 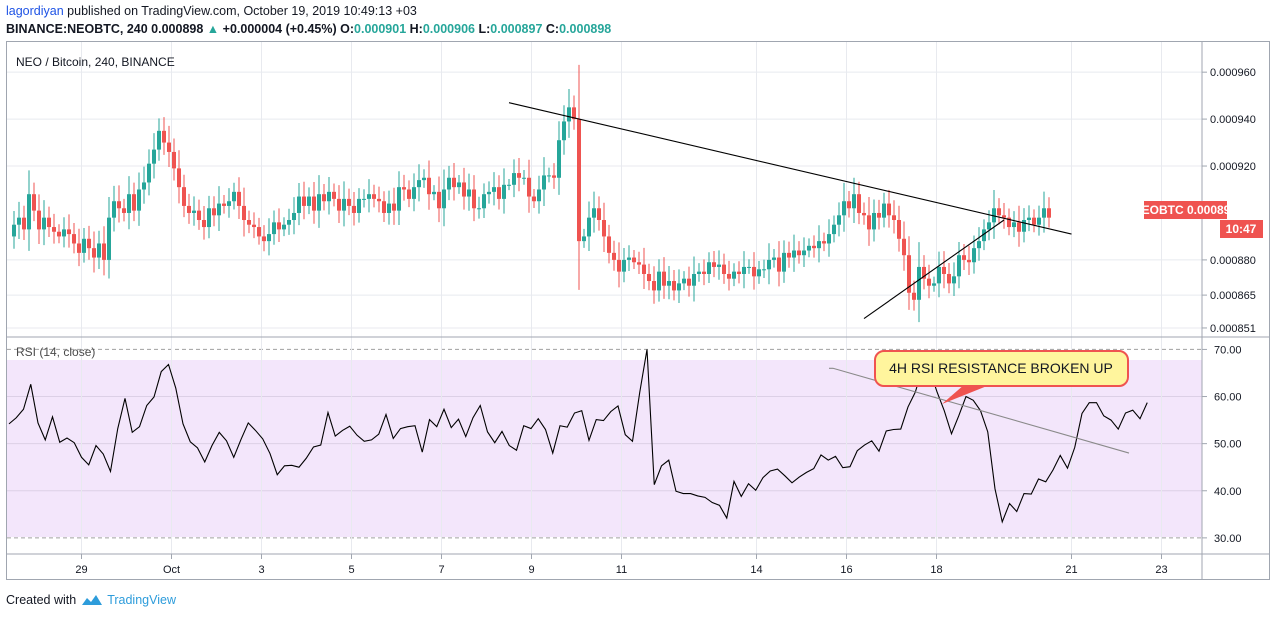 I want to click on rsi-tick-label: 60.00, so click(x=1228, y=398).